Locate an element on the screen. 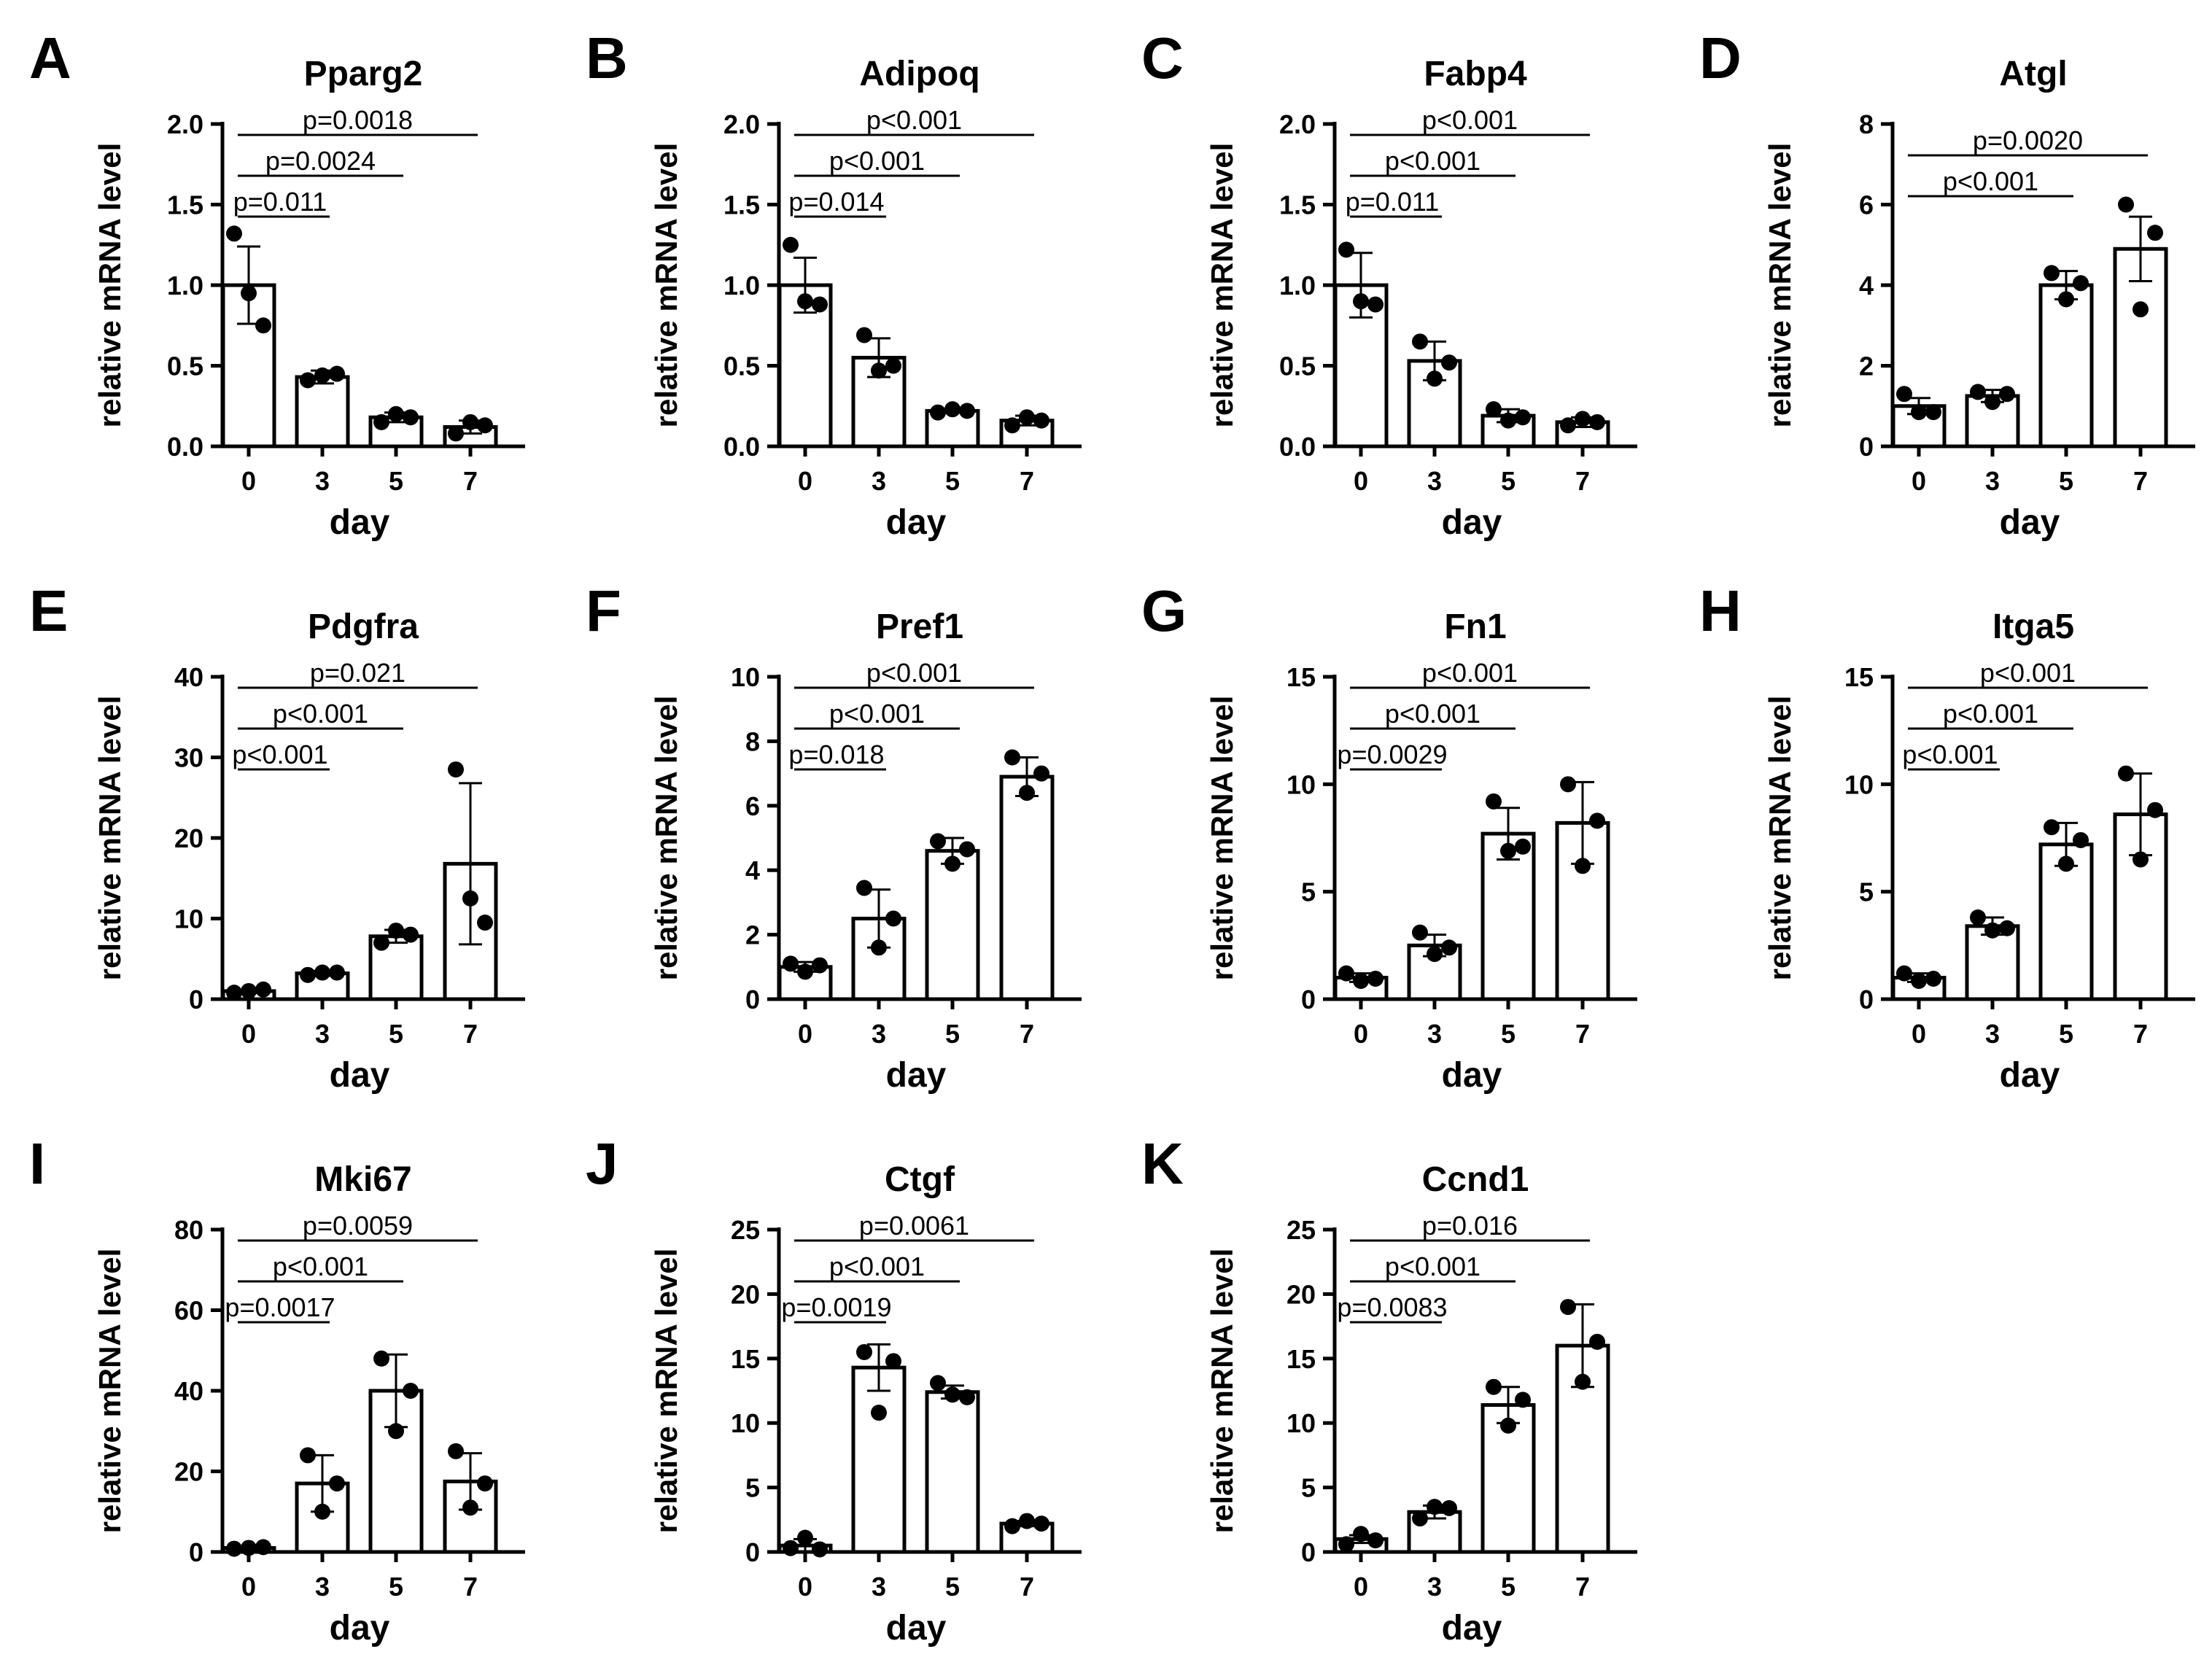 The height and width of the screenshot is (1665, 2212). y-tick-label: 60 is located at coordinates (189, 1311).